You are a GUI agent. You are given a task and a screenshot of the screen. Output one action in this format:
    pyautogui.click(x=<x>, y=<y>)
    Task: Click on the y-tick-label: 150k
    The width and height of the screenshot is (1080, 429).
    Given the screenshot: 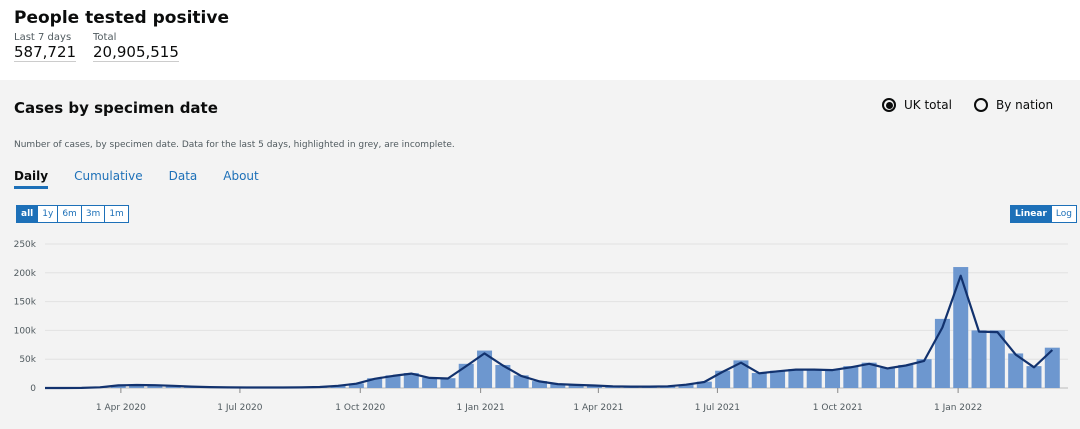 What is the action you would take?
    pyautogui.click(x=25, y=303)
    